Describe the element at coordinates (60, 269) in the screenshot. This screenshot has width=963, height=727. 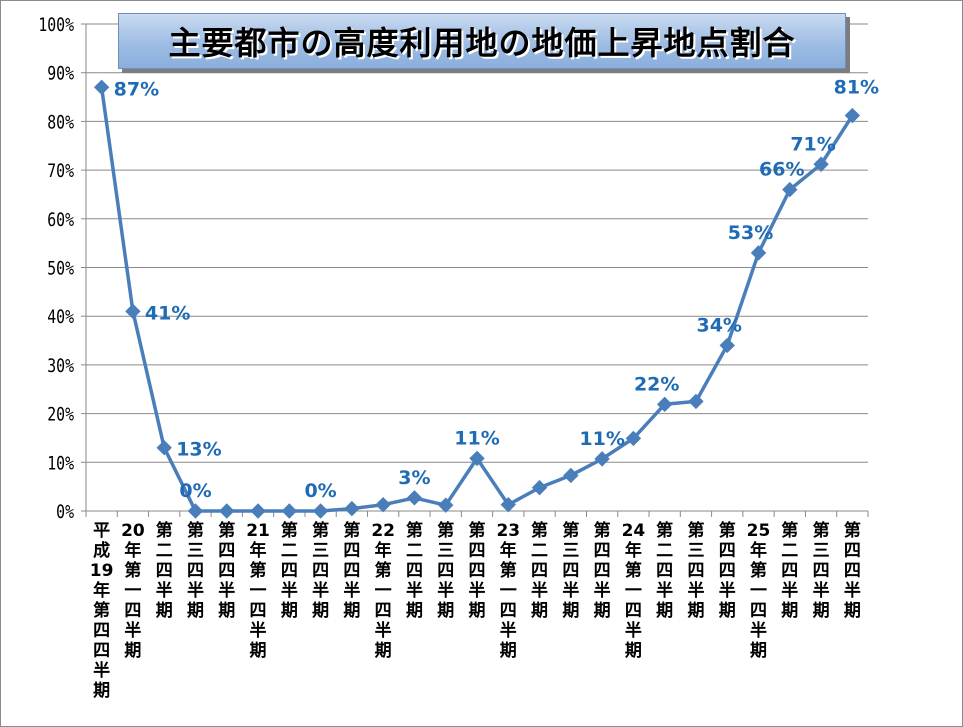
I see `y-tick-label: 50%` at that location.